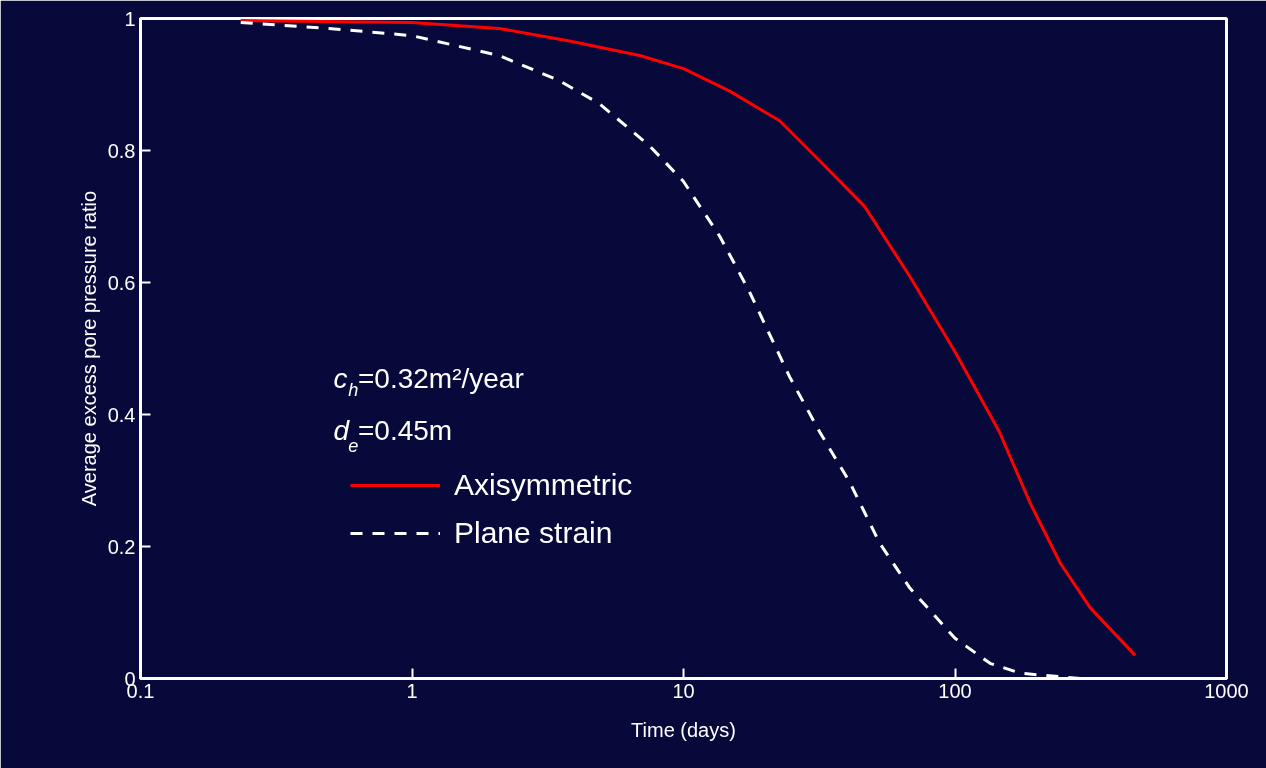 Image resolution: width=1266 pixels, height=768 pixels. What do you see at coordinates (683, 729) in the screenshot?
I see `x-axis-title: Time (days)` at bounding box center [683, 729].